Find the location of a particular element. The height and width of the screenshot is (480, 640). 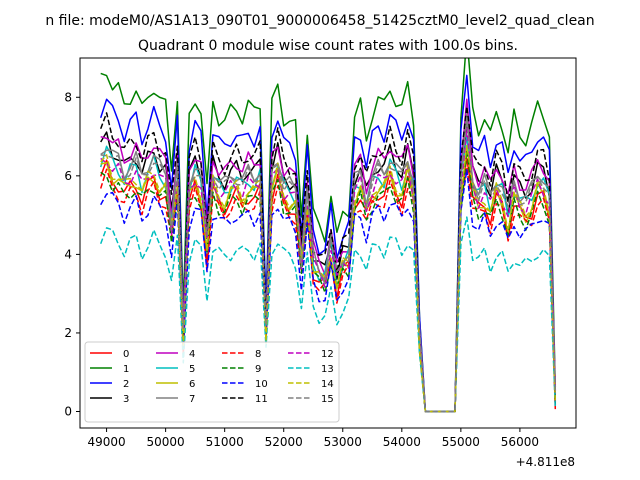

legend-label-1: 1 is located at coordinates (126, 369).